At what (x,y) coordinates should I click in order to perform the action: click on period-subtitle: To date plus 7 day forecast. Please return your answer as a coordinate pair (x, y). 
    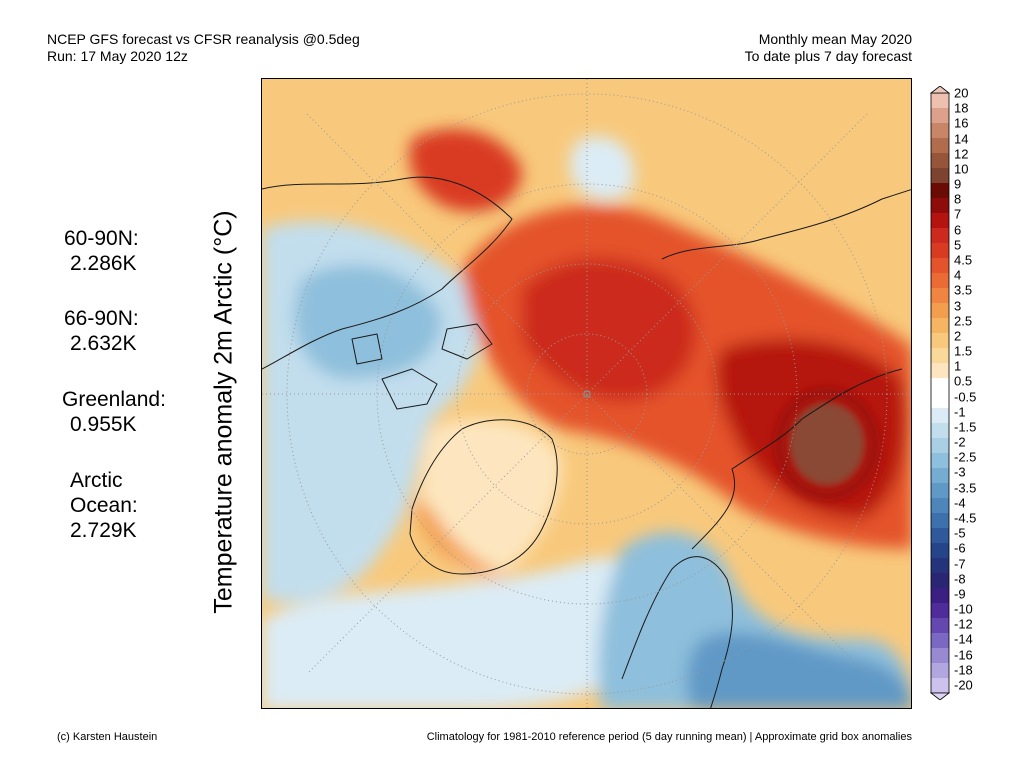
    Looking at the image, I should click on (828, 56).